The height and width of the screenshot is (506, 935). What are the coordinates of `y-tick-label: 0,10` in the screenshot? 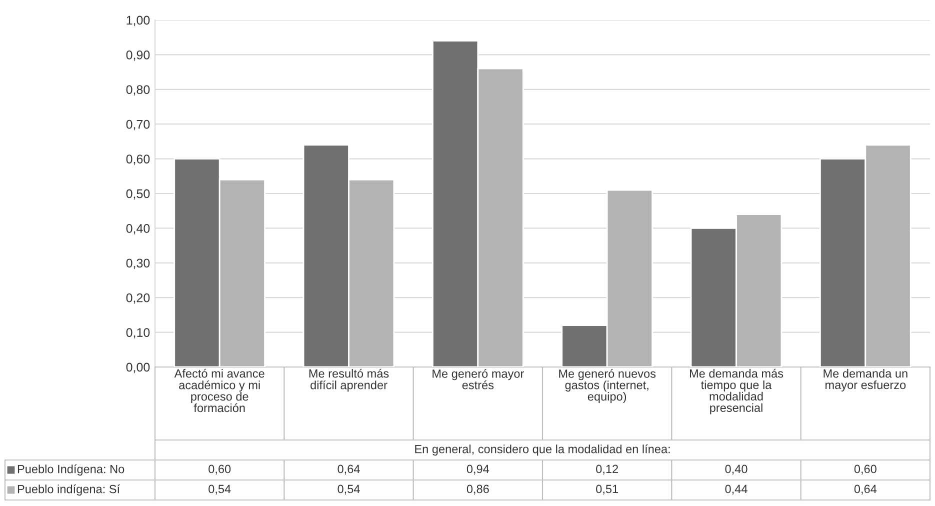 It's located at (138, 333).